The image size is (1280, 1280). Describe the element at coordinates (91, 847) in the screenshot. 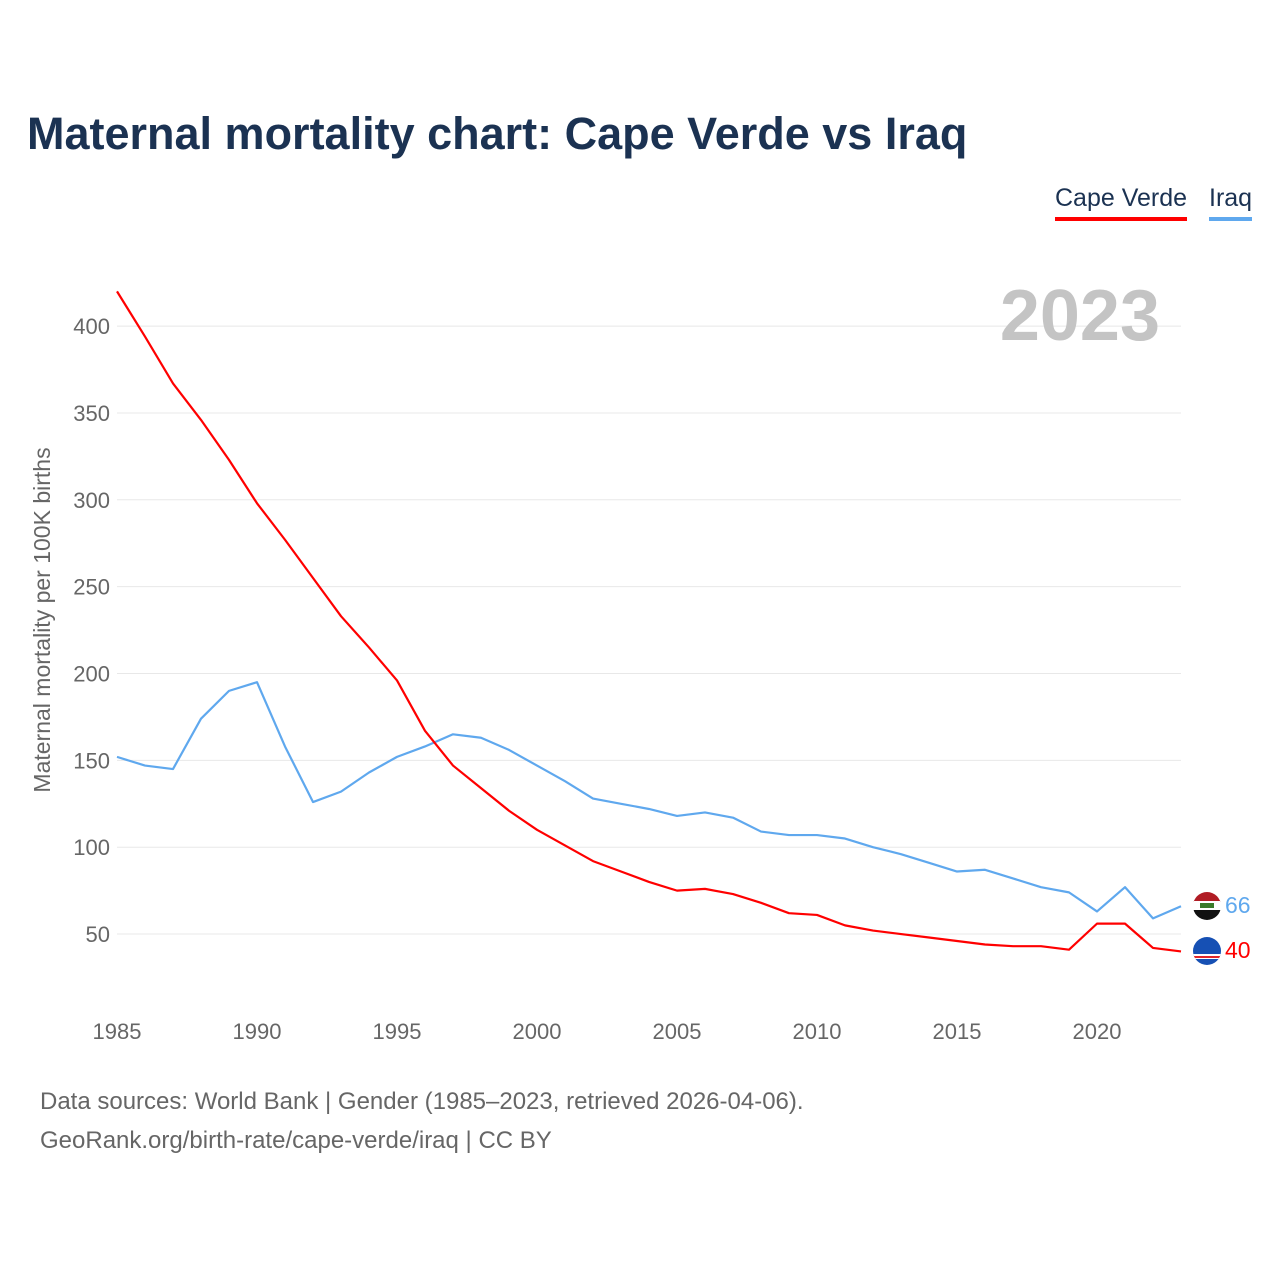

I see `y-tick-label: 100` at that location.